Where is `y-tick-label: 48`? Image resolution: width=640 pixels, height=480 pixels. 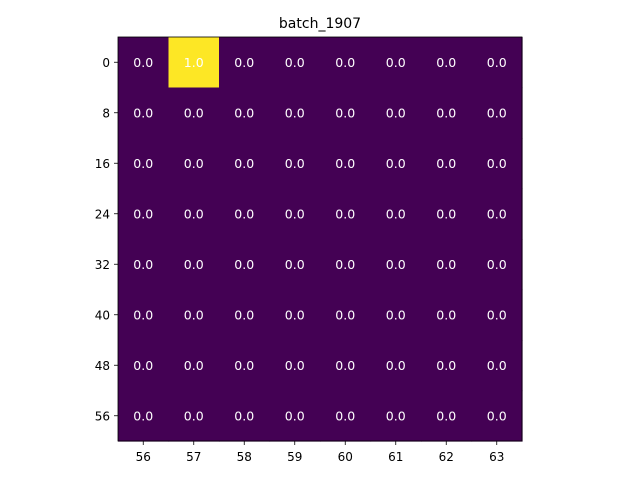 y-tick-label: 48 is located at coordinates (102, 366).